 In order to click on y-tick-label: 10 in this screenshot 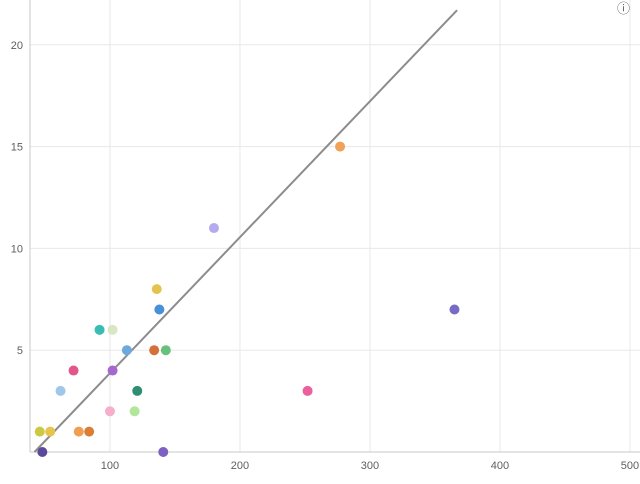, I will do `click(17, 249)`.